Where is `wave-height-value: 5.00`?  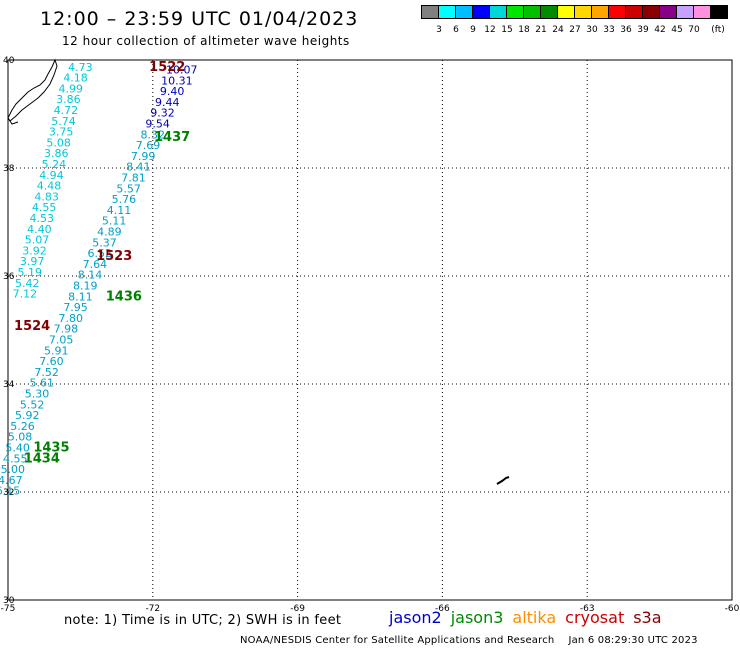
wave-height-value: 5.00 is located at coordinates (13, 469).